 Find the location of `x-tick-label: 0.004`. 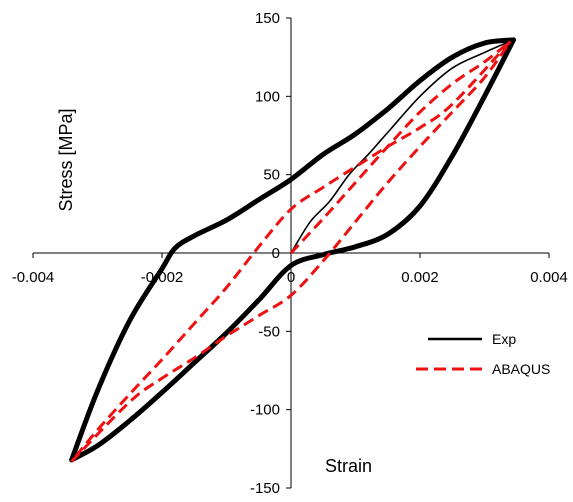

x-tick-label: 0.004 is located at coordinates (549, 277).